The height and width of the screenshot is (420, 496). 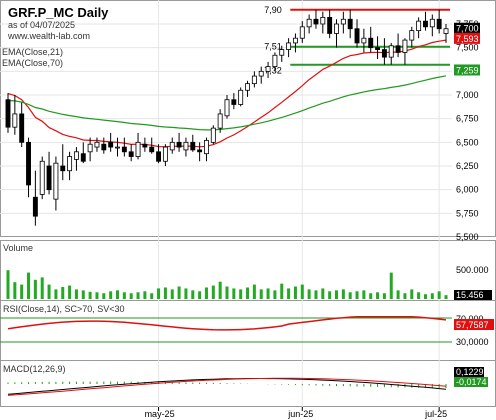 I want to click on ema70-label: EMA(Close,70), so click(x=32, y=63).